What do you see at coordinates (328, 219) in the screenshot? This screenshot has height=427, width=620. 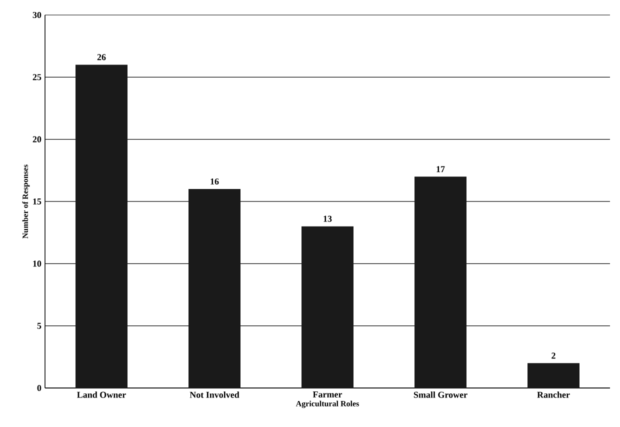 I see `data-label: 13` at bounding box center [328, 219].